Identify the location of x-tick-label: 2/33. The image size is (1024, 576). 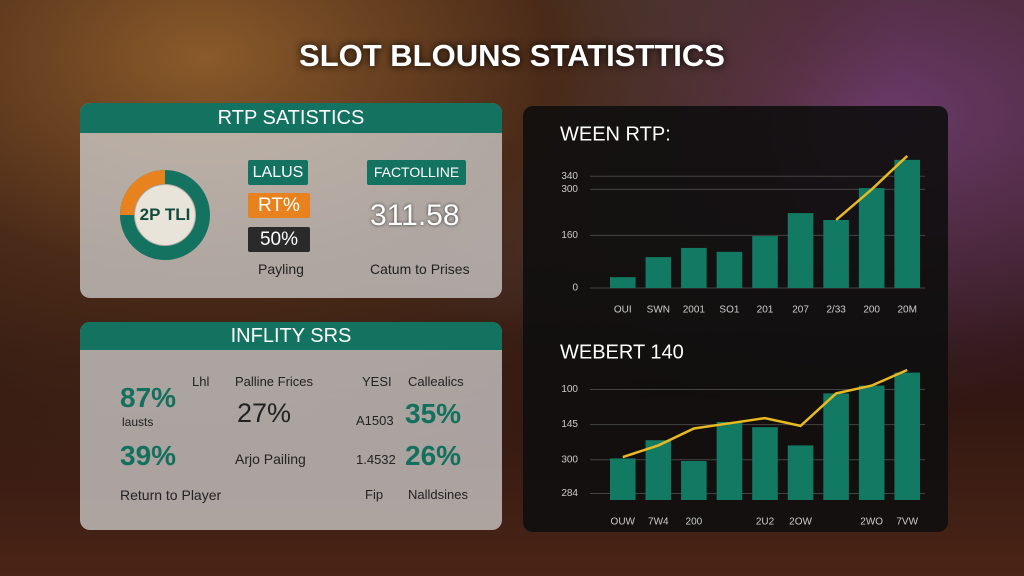
(836, 310).